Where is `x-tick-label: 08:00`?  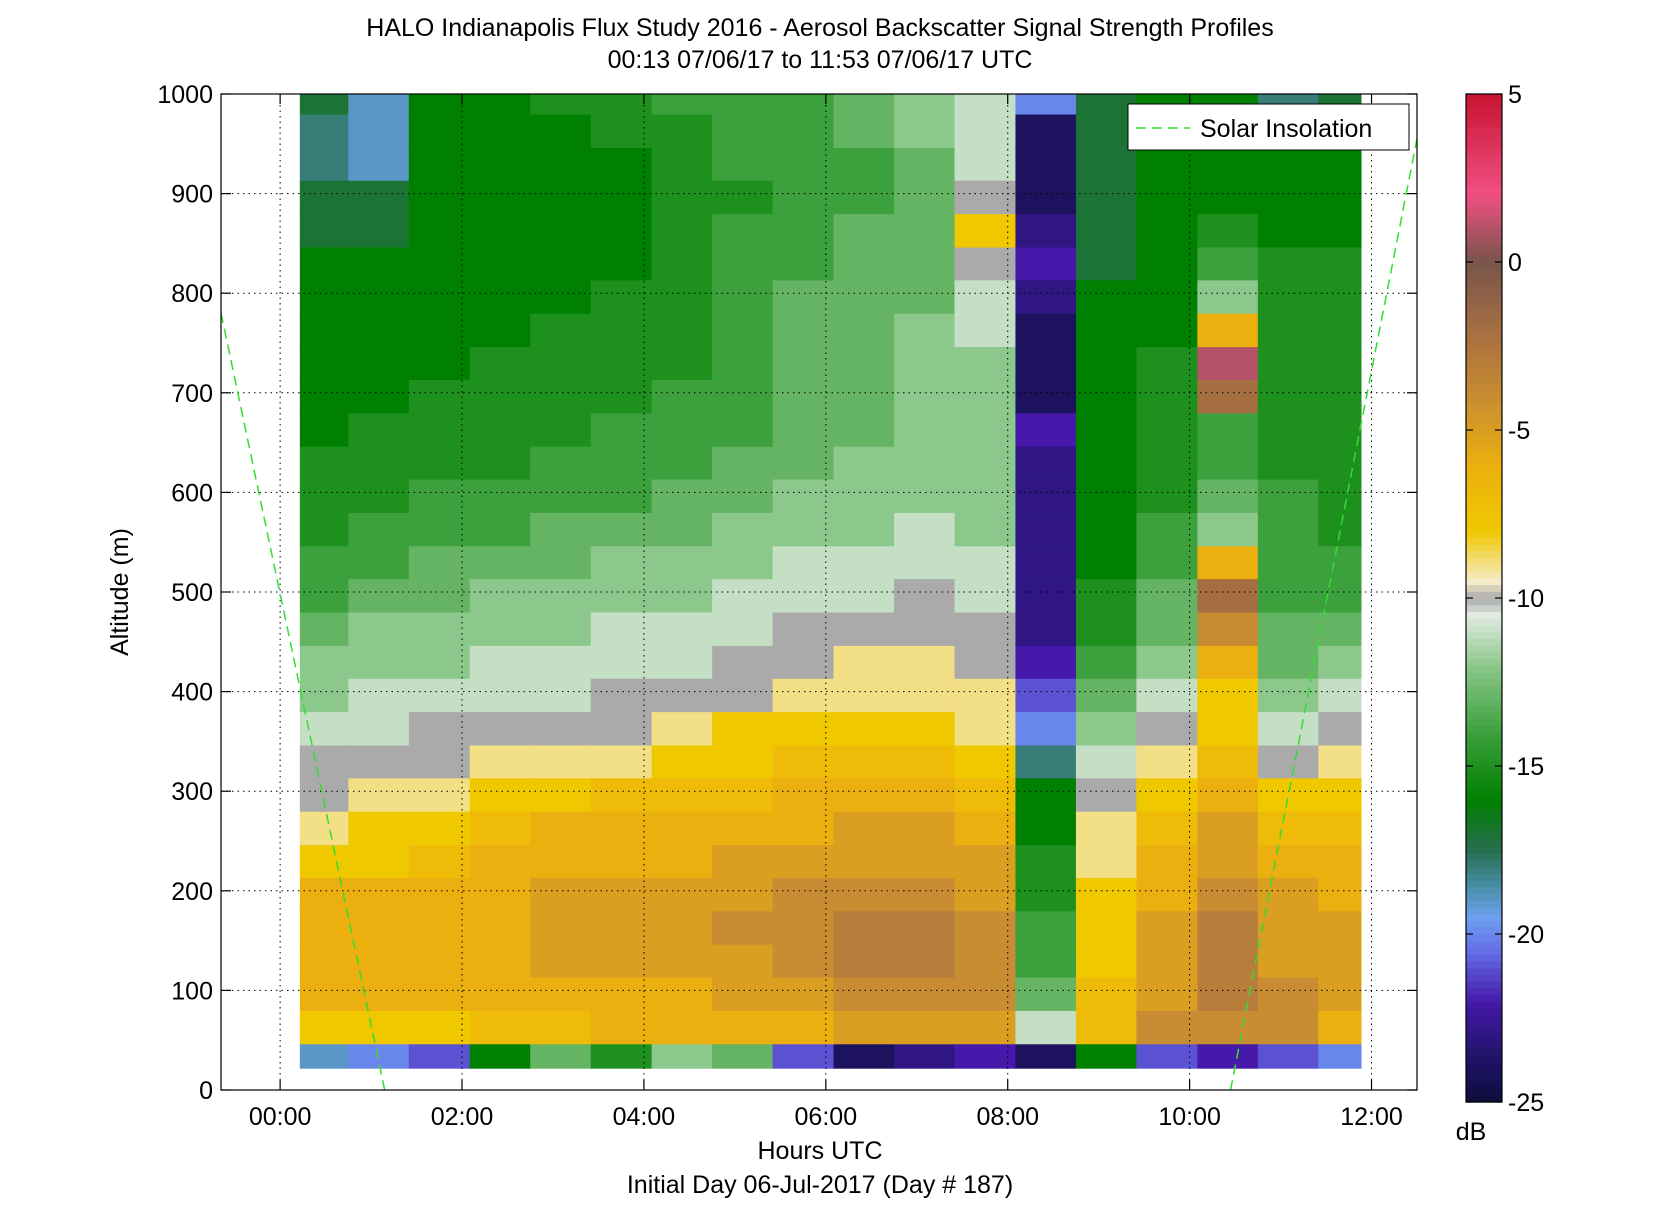
x-tick-label: 08:00 is located at coordinates (1007, 1117).